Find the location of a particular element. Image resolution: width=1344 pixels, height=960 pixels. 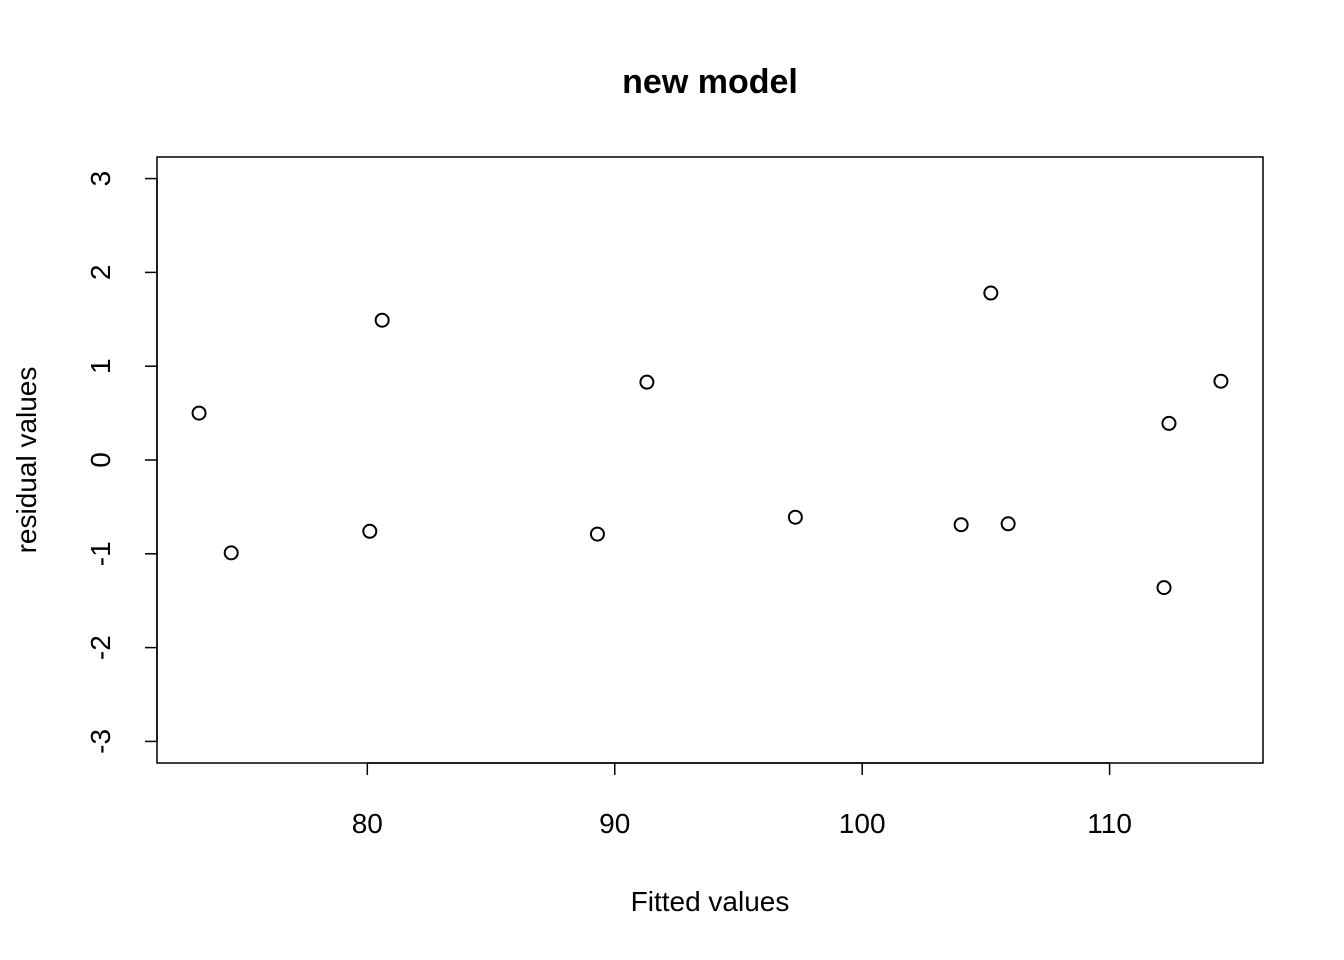

chart-title: new model is located at coordinates (710, 82).